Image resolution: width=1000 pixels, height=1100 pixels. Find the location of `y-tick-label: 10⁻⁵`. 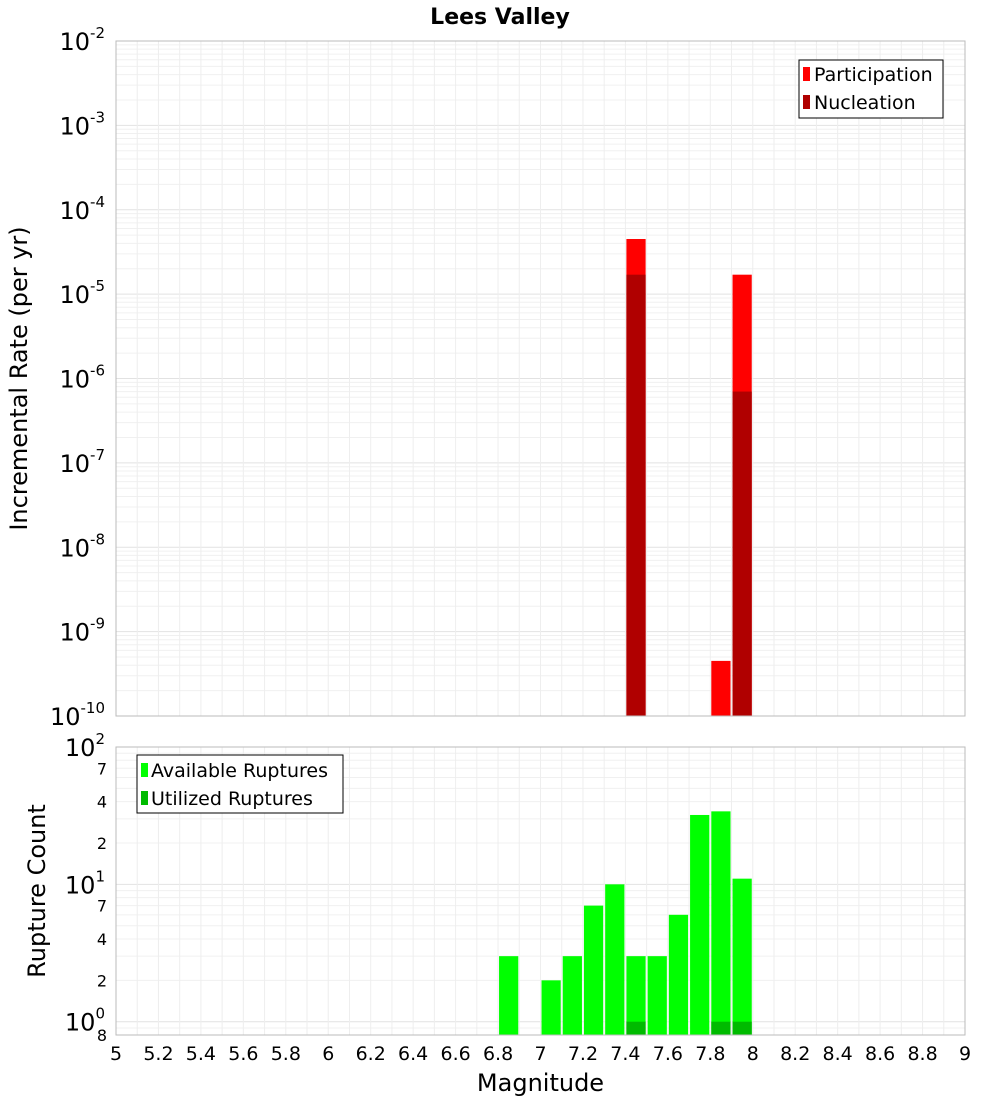

y-tick-label: 10⁻⁵ is located at coordinates (82, 293).